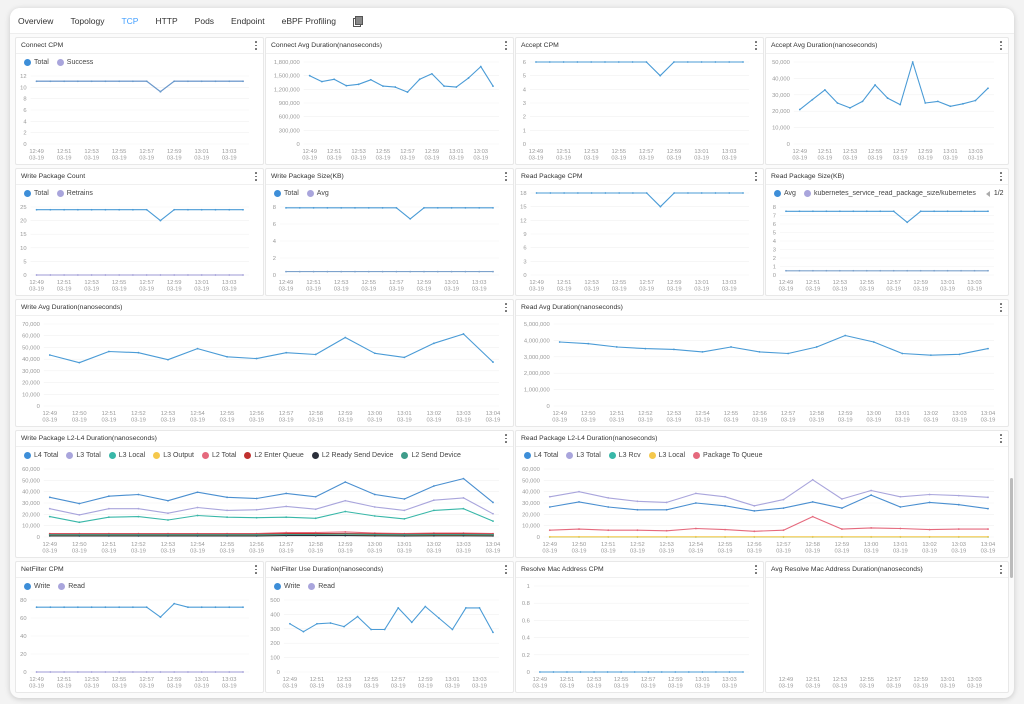 Image resolution: width=1024 pixels, height=704 pixels. I want to click on legend-item: Total, so click(36, 193).